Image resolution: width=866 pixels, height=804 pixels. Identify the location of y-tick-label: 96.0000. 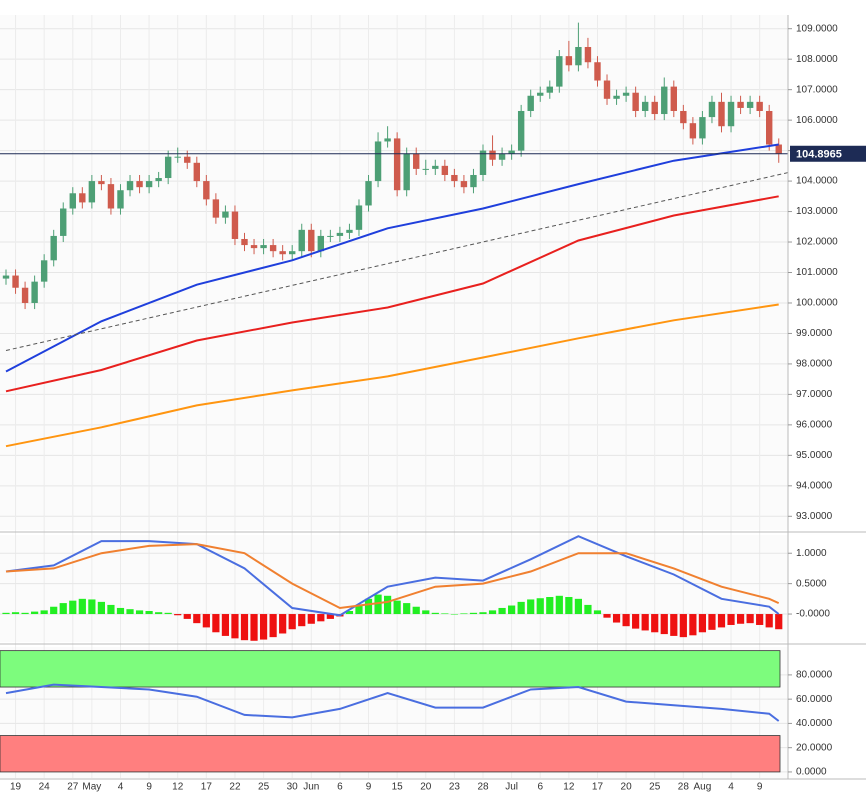
(814, 425).